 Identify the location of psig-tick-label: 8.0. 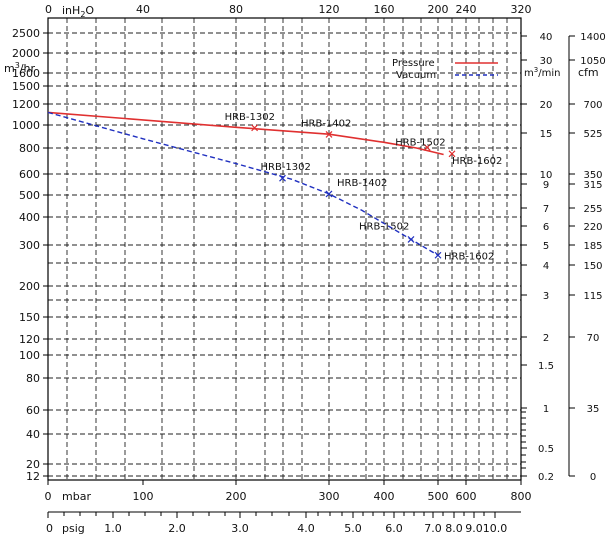
(454, 528).